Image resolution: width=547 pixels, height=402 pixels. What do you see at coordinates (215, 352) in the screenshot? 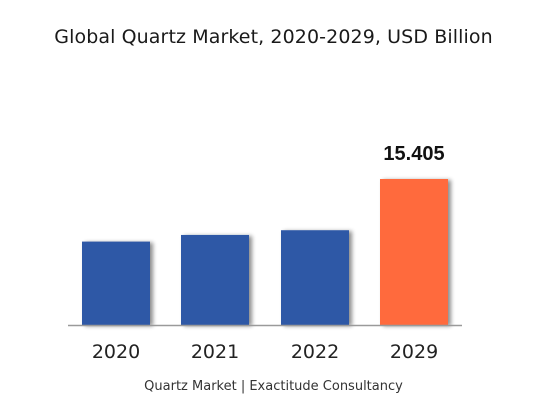
I see `x-tick-label-2021: 2021` at bounding box center [215, 352].